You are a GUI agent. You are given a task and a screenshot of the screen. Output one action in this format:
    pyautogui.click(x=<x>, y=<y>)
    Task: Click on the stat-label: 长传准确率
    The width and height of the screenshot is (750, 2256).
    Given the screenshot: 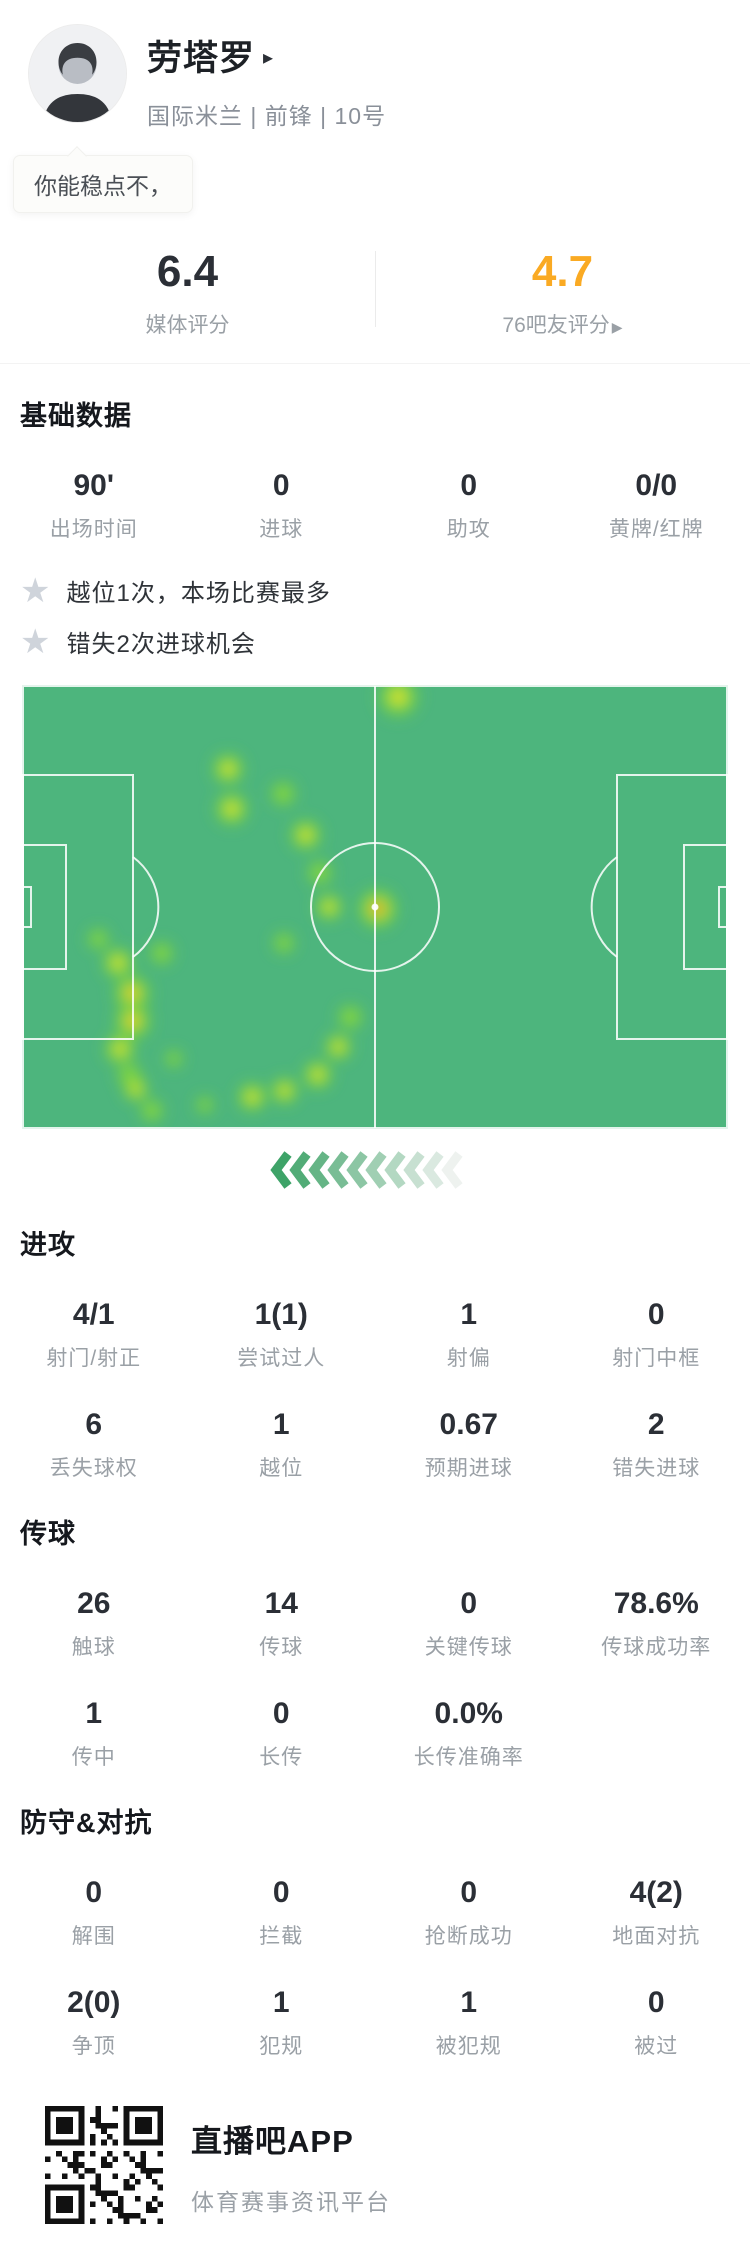 What is the action you would take?
    pyautogui.click(x=469, y=1756)
    